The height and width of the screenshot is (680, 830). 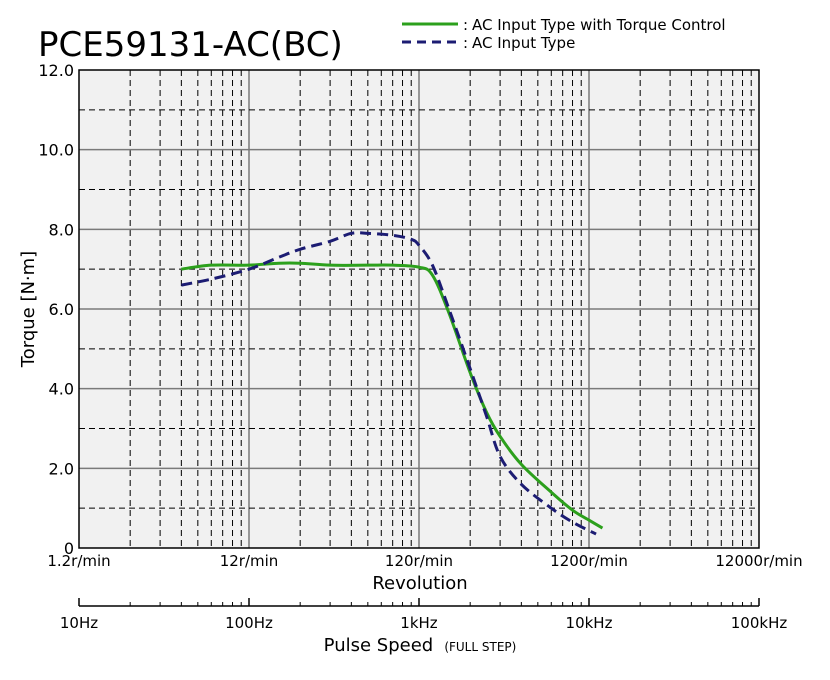 I want to click on x-axis-label-pulse: Pulse Speed (FULL STEP), so click(x=420, y=645).